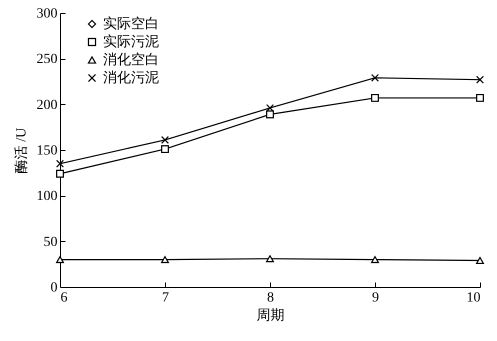 Image resolution: width=497 pixels, height=341 pixels. What do you see at coordinates (47, 14) in the screenshot?
I see `y-tick-label: 300` at bounding box center [47, 14].